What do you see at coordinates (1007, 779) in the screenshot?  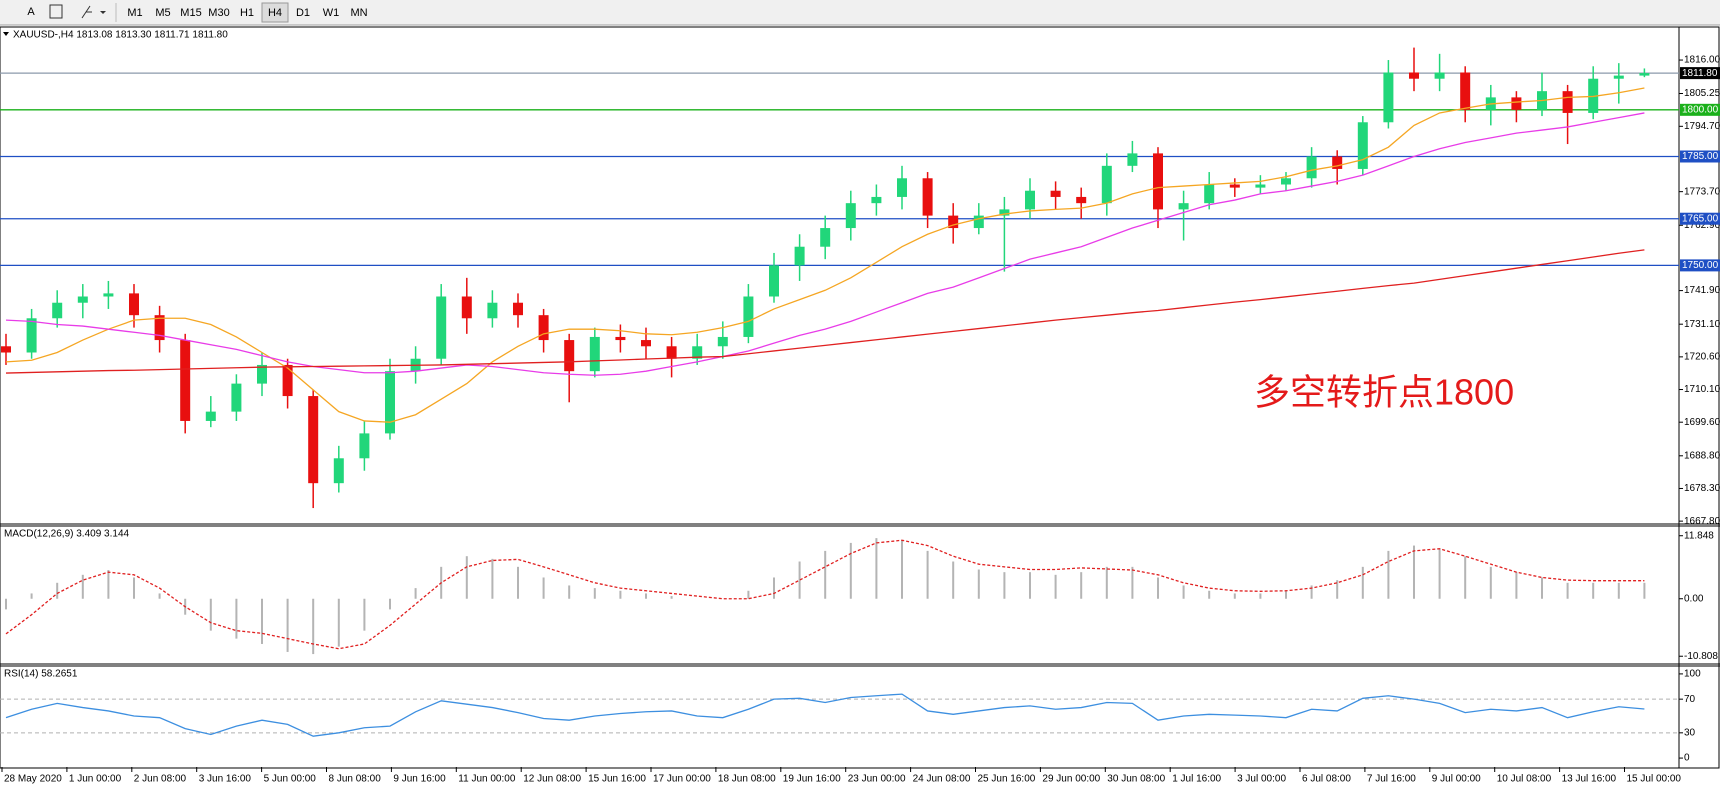 I see `x-tick-label: 25 Jun 16:00` at bounding box center [1007, 779].